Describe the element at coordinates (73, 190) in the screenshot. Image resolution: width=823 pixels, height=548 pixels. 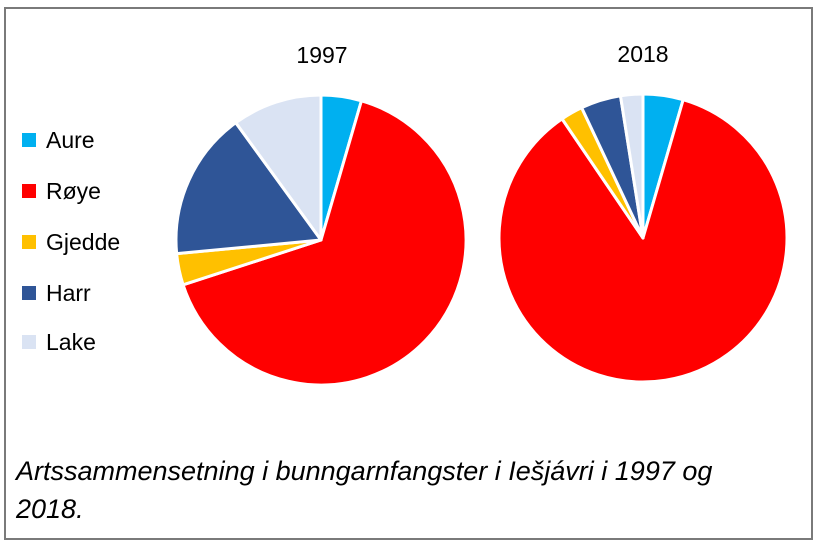
I see `legend-label-roye: Røye` at that location.